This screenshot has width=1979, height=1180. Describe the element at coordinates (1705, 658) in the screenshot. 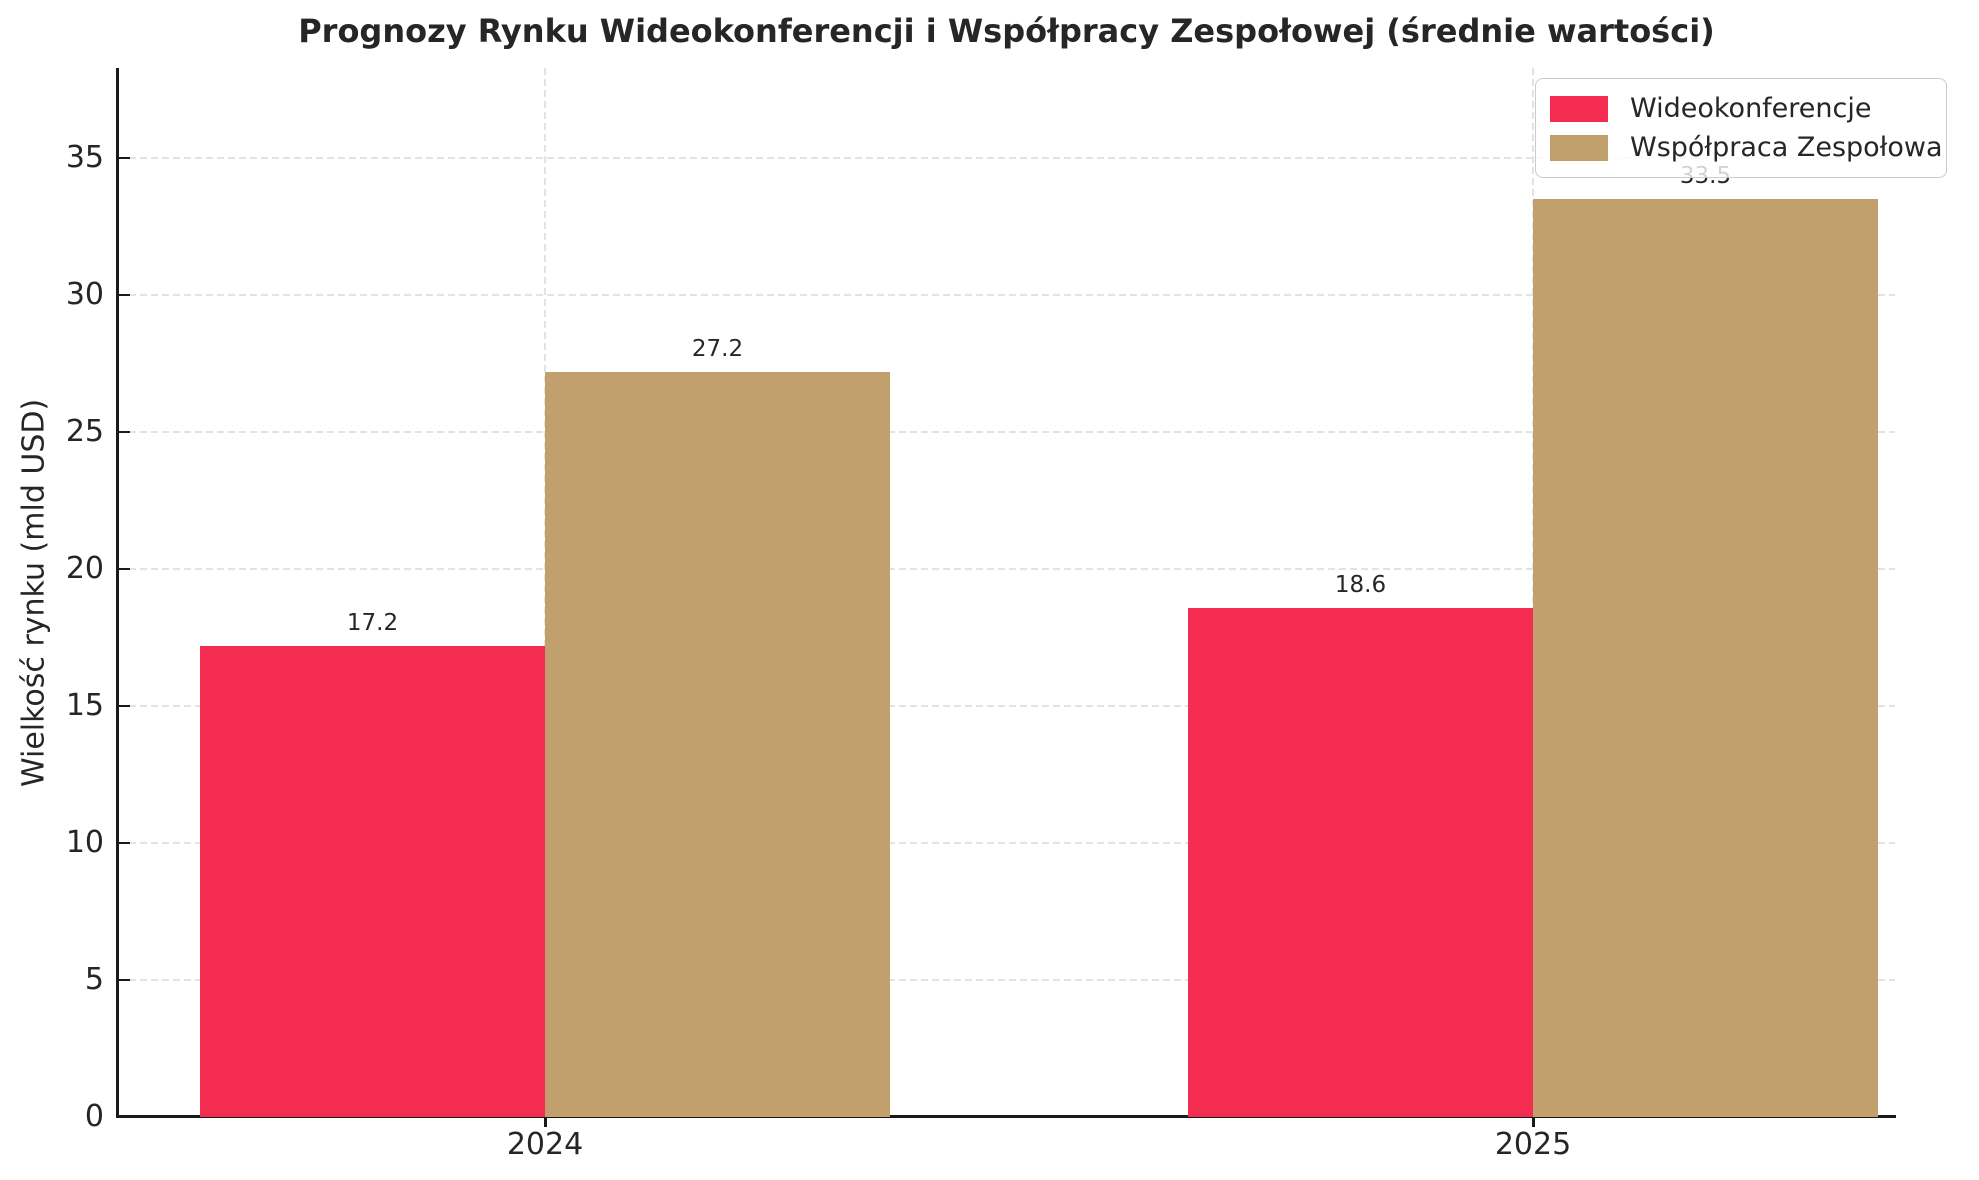

I see `bar-2025-wspolpraca` at that location.